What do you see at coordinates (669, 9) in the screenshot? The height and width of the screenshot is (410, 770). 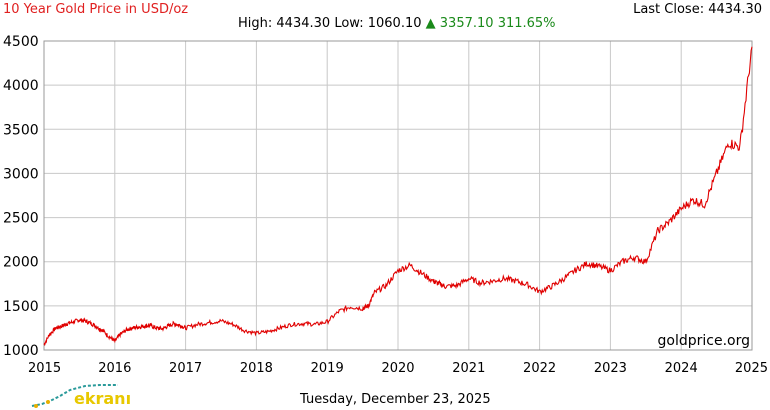 I see `last-close-label: Last Close:` at bounding box center [669, 9].